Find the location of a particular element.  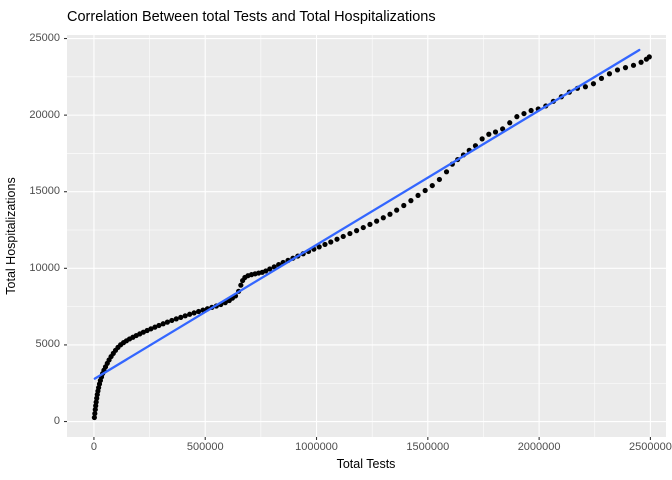

x-tick-label: 1000000 is located at coordinates (316, 447).